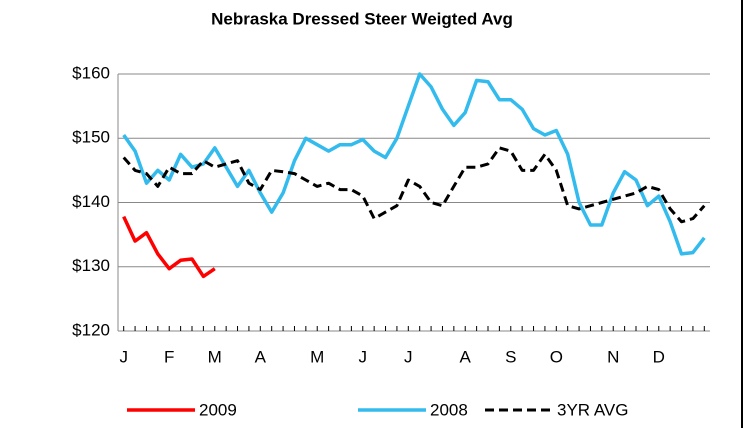 This screenshot has height=428, width=746. What do you see at coordinates (91, 329) in the screenshot?
I see `y-tick-label: $120` at bounding box center [91, 329].